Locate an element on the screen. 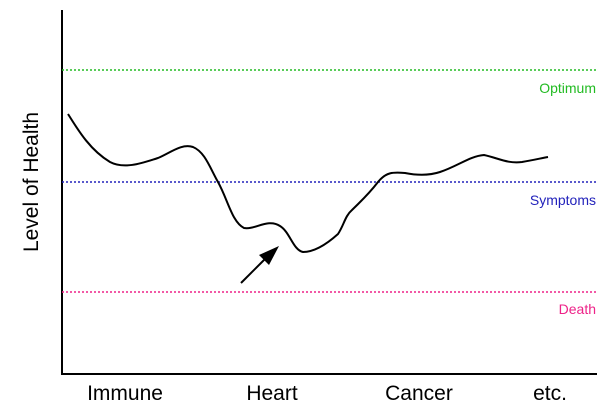 The image size is (598, 408). arrow-annotation is located at coordinates (260, 264).